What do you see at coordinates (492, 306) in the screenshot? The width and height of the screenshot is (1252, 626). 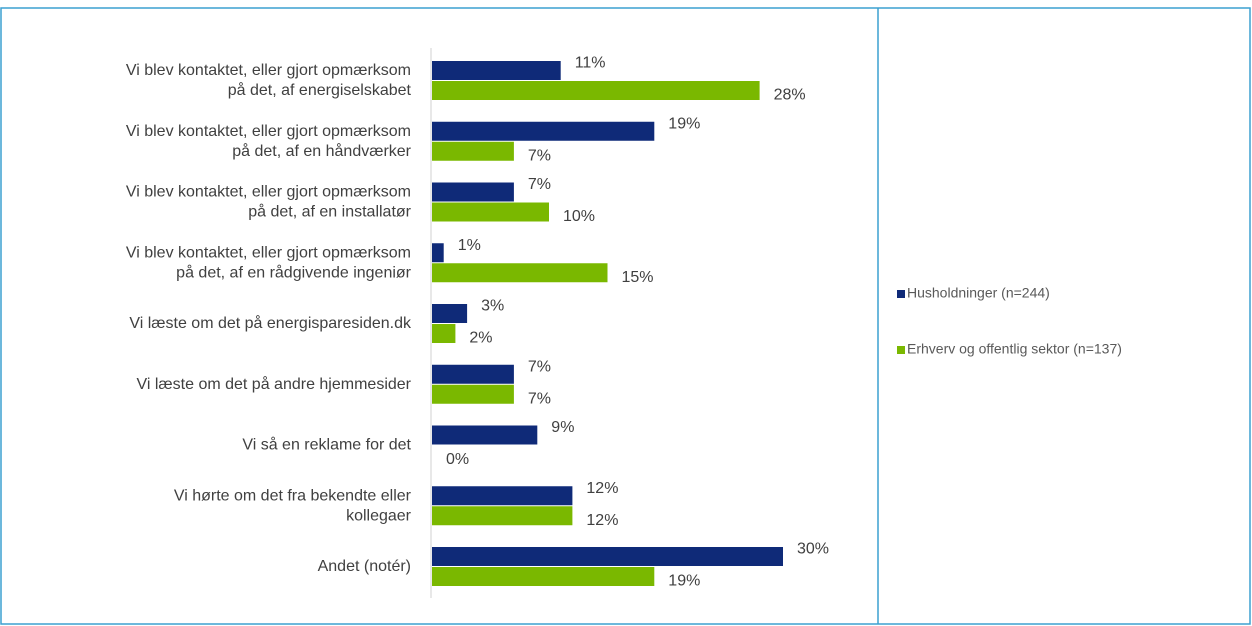 I see `value-label: 3%` at bounding box center [492, 306].